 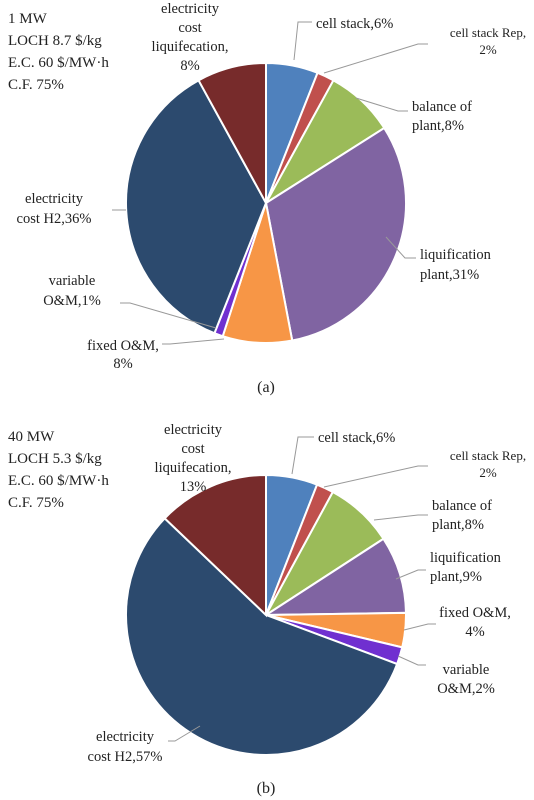 What do you see at coordinates (193, 458) in the screenshot?
I see `slice-label-electricity-cost-liquifecation-13: electricity cost liquifecation, 13%` at bounding box center [193, 458].